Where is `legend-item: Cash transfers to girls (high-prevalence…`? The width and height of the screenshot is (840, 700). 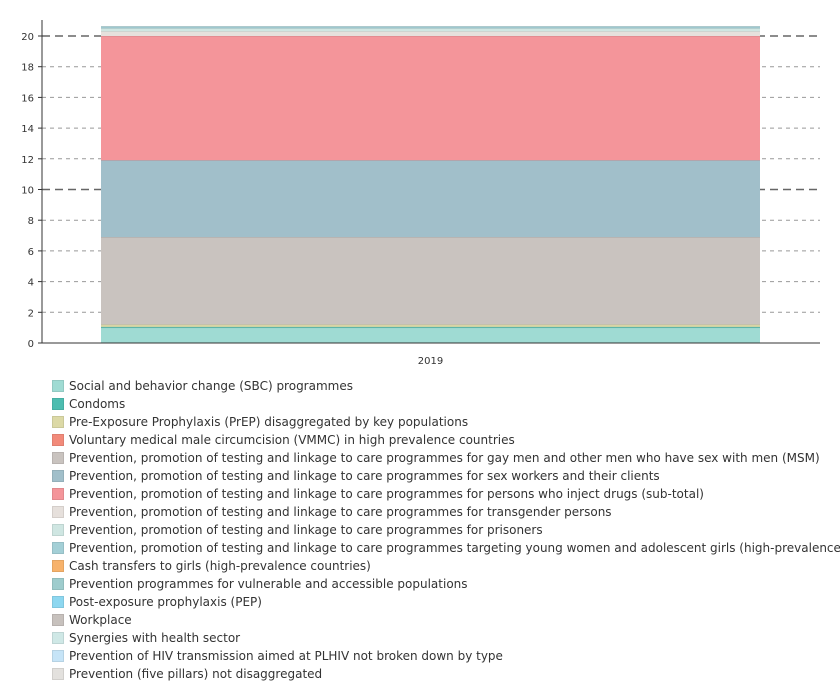
legend-item: Cash transfers to girls (high-prevalence… is located at coordinates (446, 566).